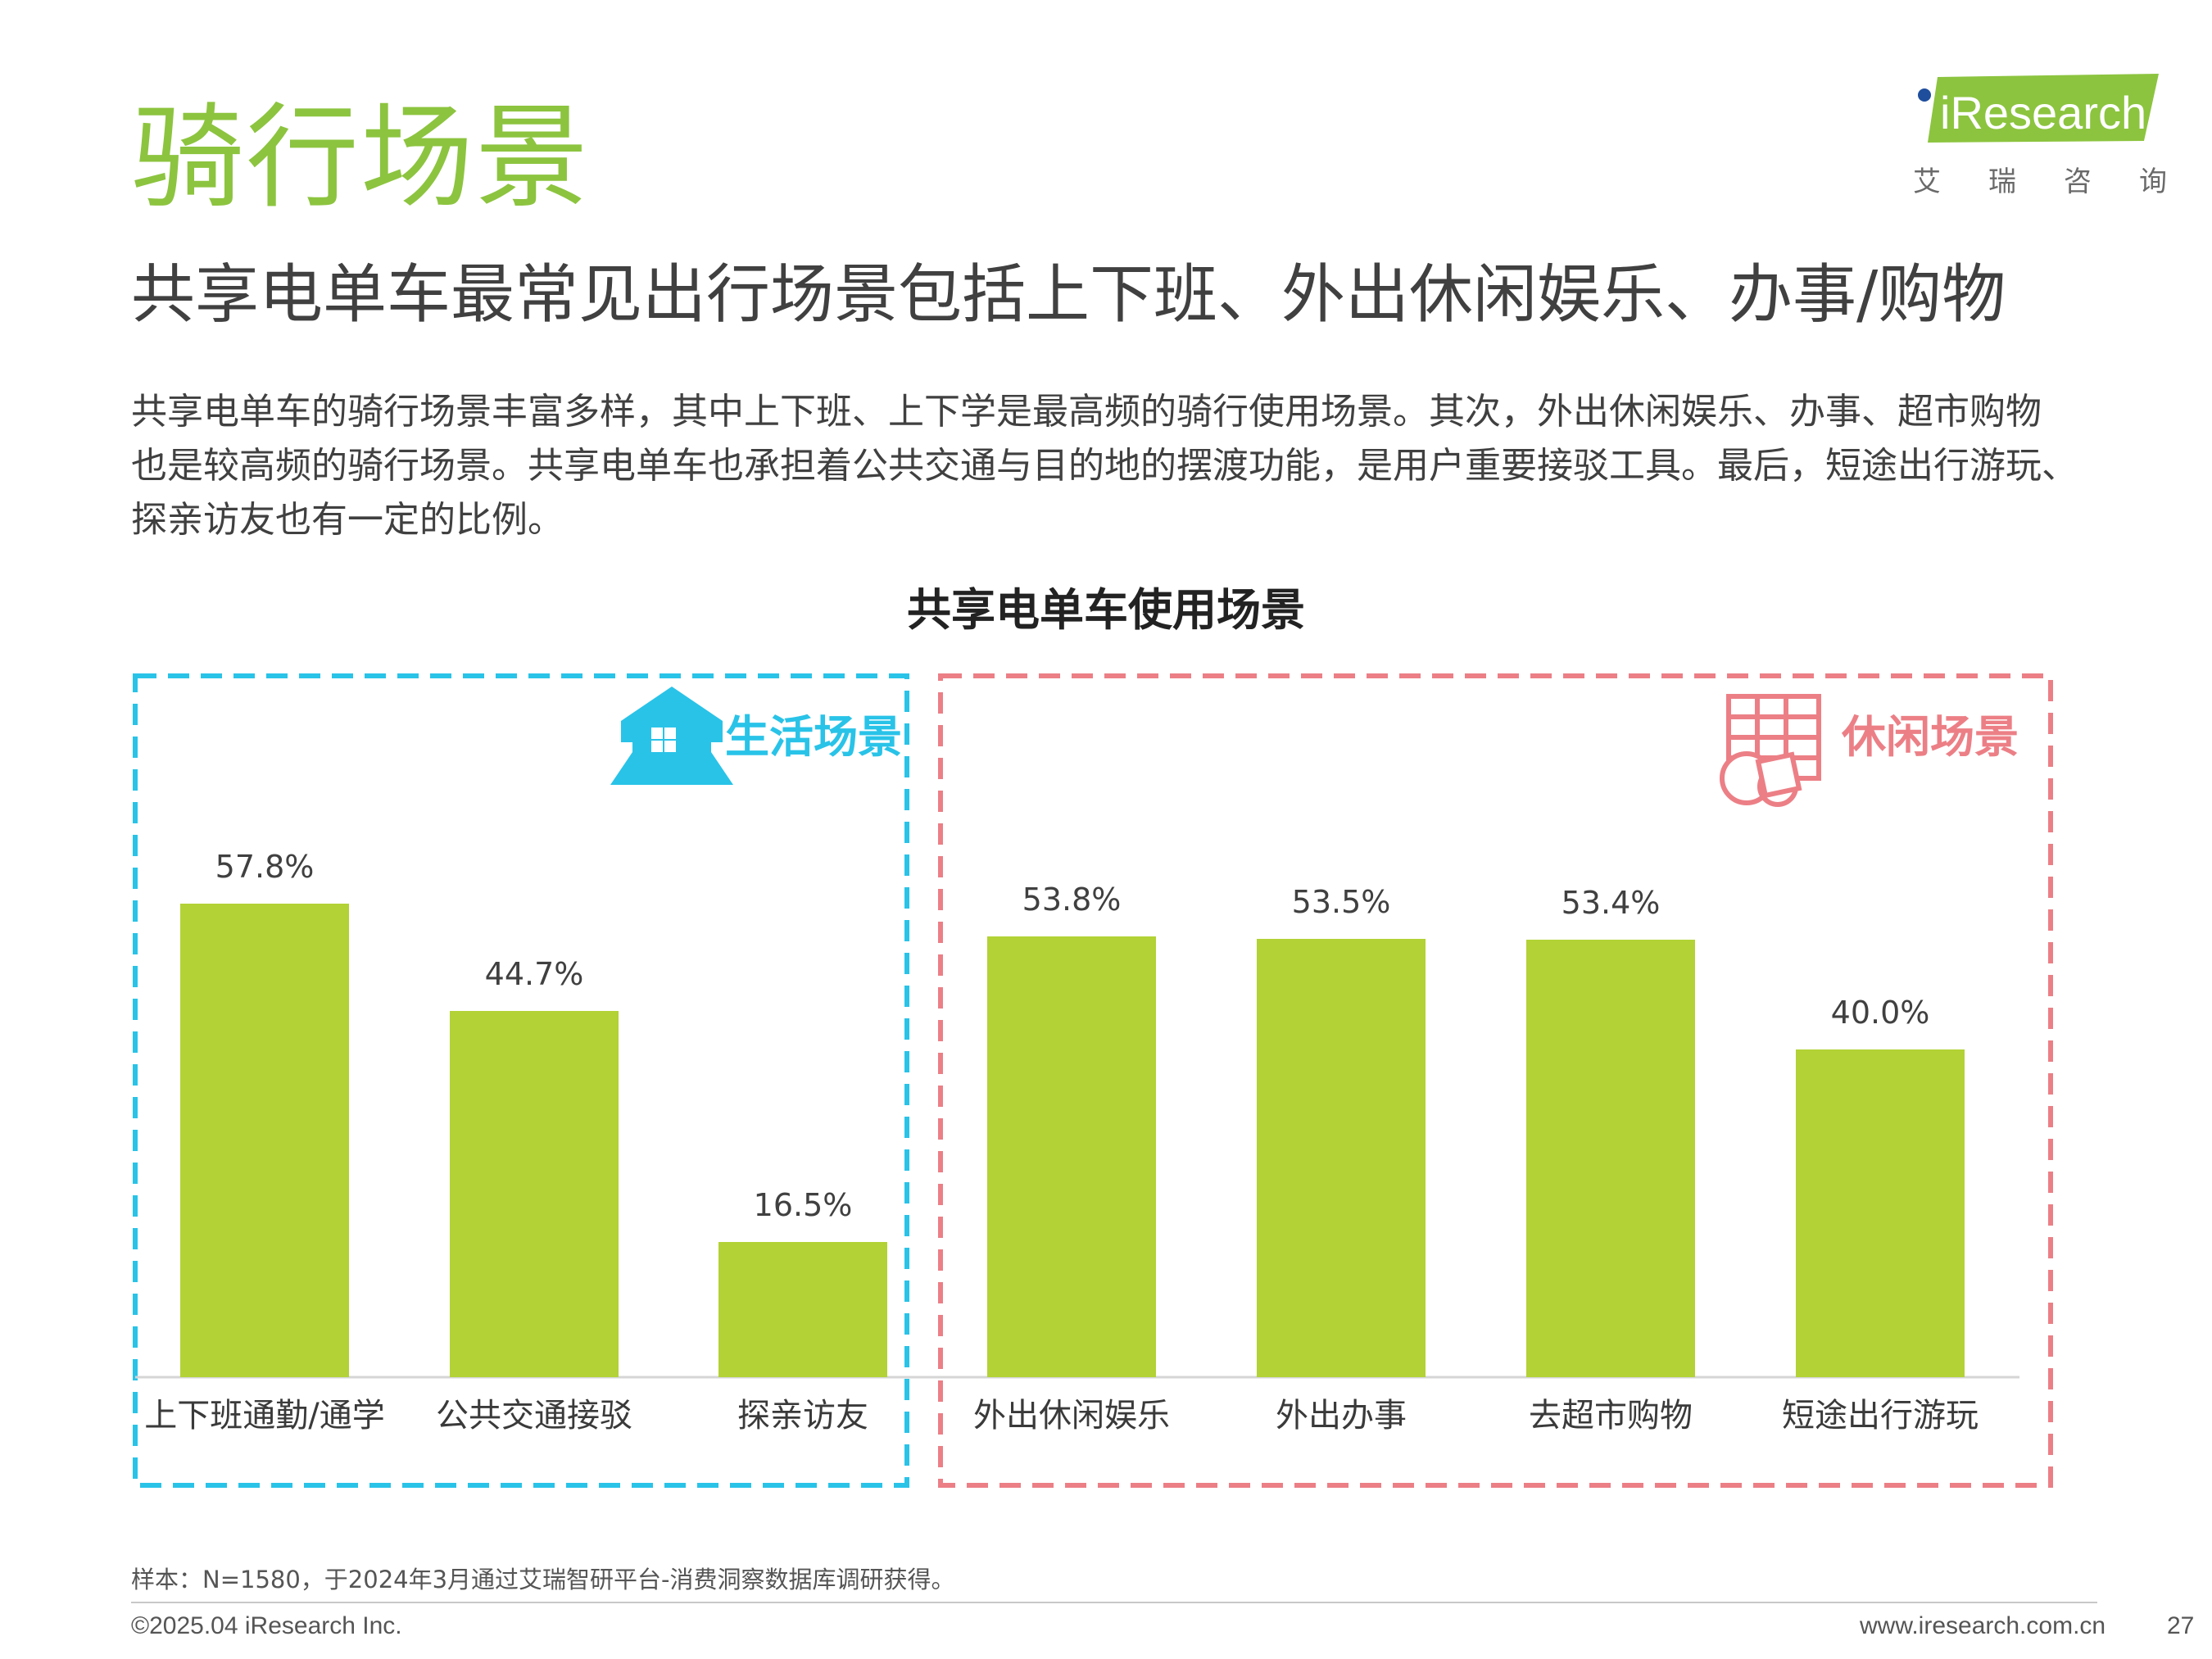  I want to click on value-label: 40.0%, so click(1880, 1013).